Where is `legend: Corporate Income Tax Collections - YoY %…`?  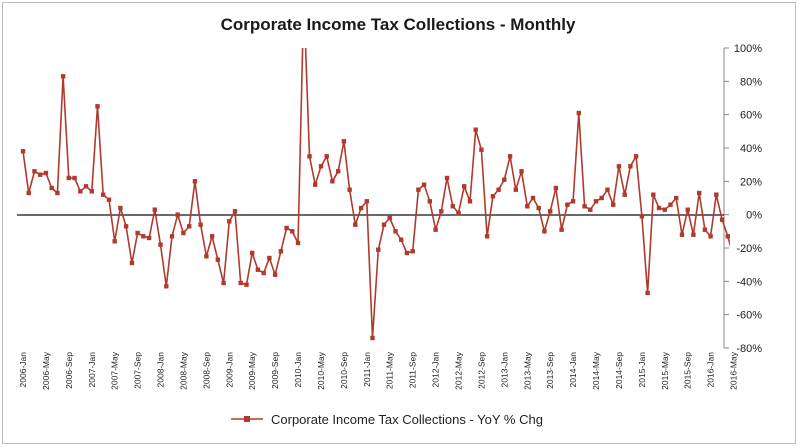
legend: Corporate Income Tax Collections - YoY %… is located at coordinates (387, 419).